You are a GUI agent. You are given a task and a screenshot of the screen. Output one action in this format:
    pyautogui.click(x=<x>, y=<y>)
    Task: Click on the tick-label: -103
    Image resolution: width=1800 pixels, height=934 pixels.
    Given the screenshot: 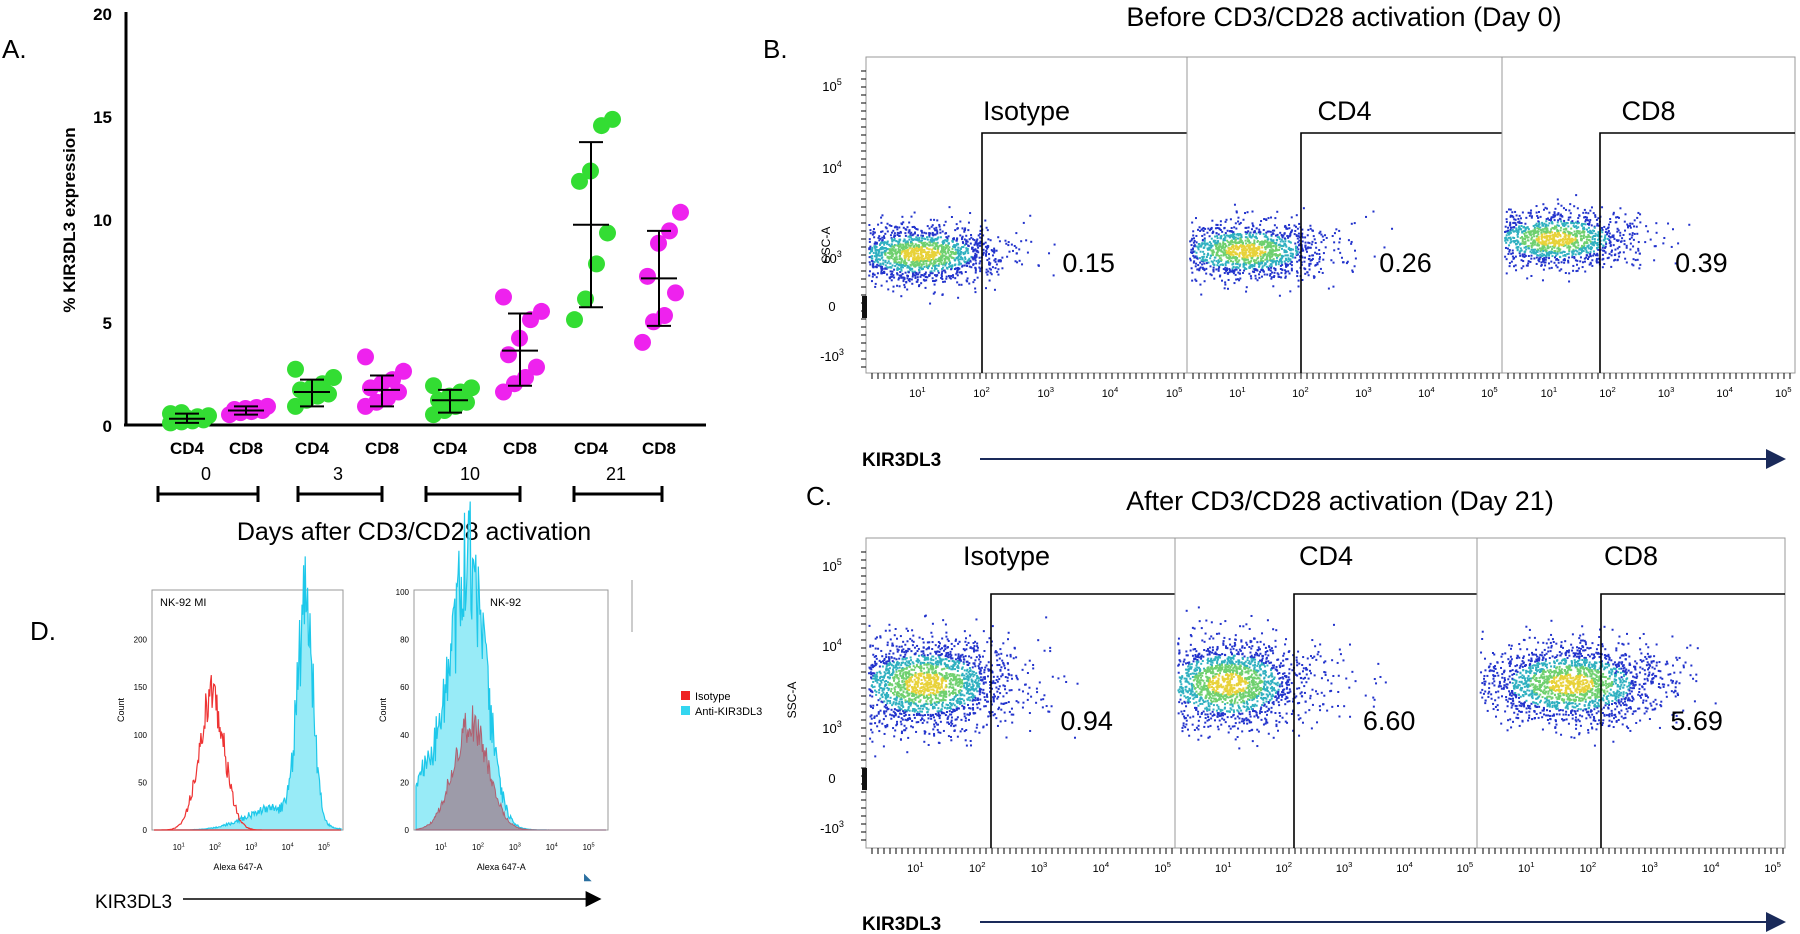 What is the action you would take?
    pyautogui.click(x=832, y=355)
    